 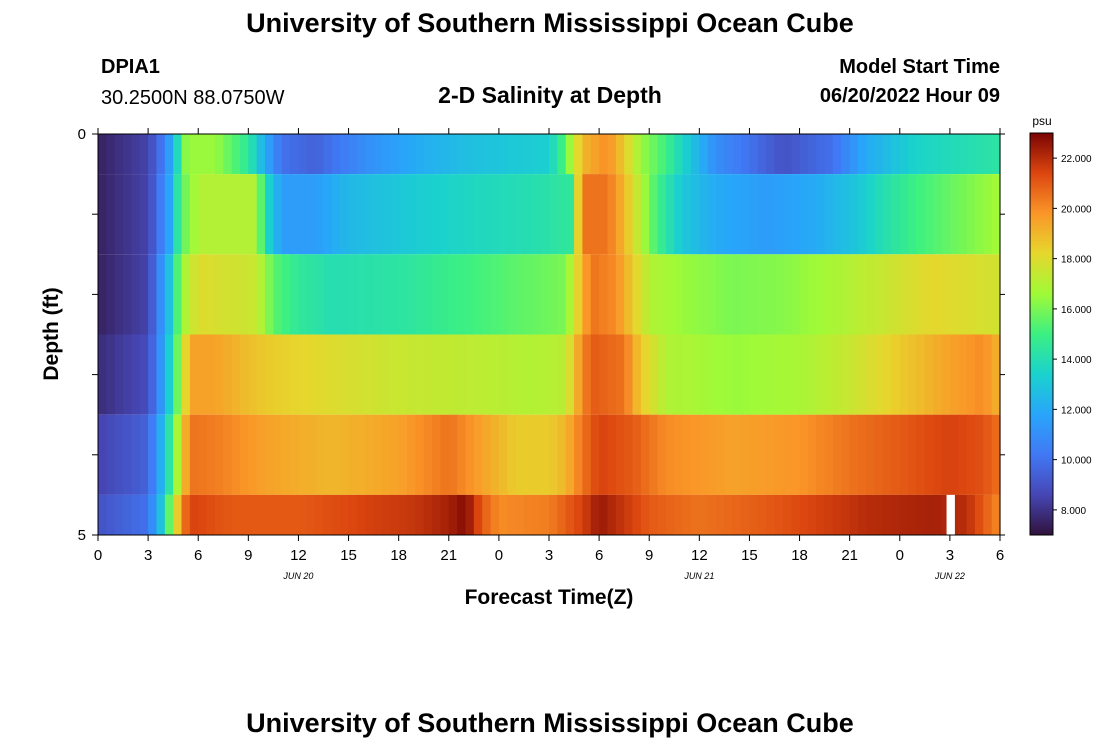 I want to click on x-tick-label: 12, so click(x=699, y=555).